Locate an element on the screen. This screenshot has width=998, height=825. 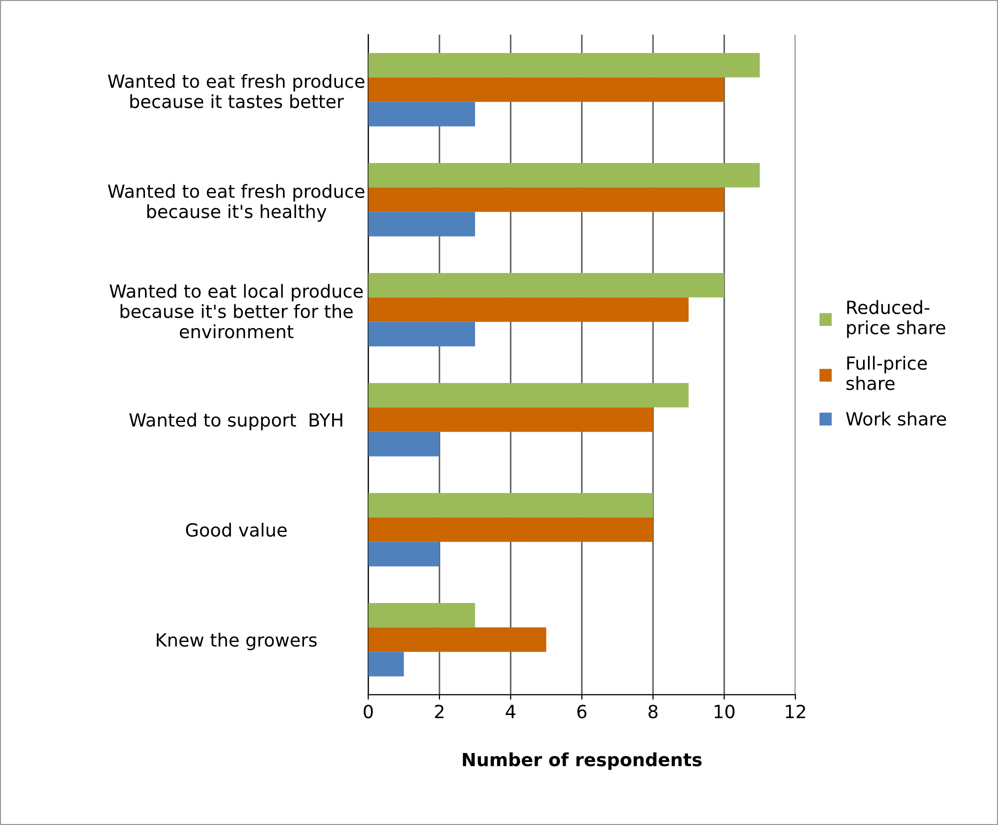
x-tick-label: 6 is located at coordinates (581, 711).